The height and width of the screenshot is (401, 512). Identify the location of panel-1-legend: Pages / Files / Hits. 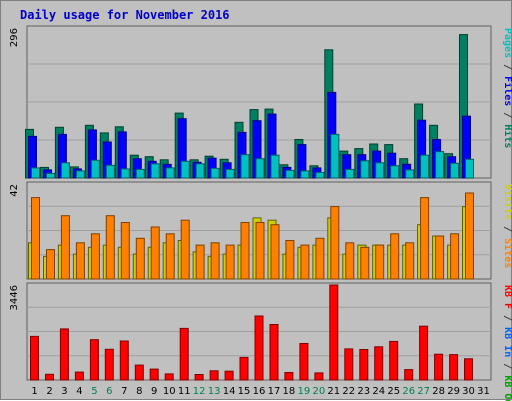
(507, 88).